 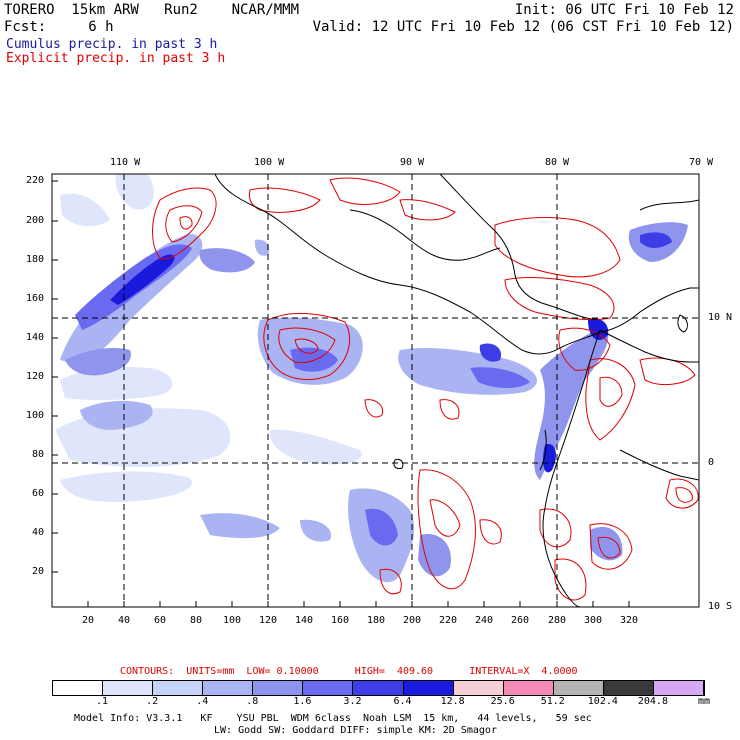 I want to click on cumulus-title: Cumulus precip. in past 3 h, so click(x=112, y=44).